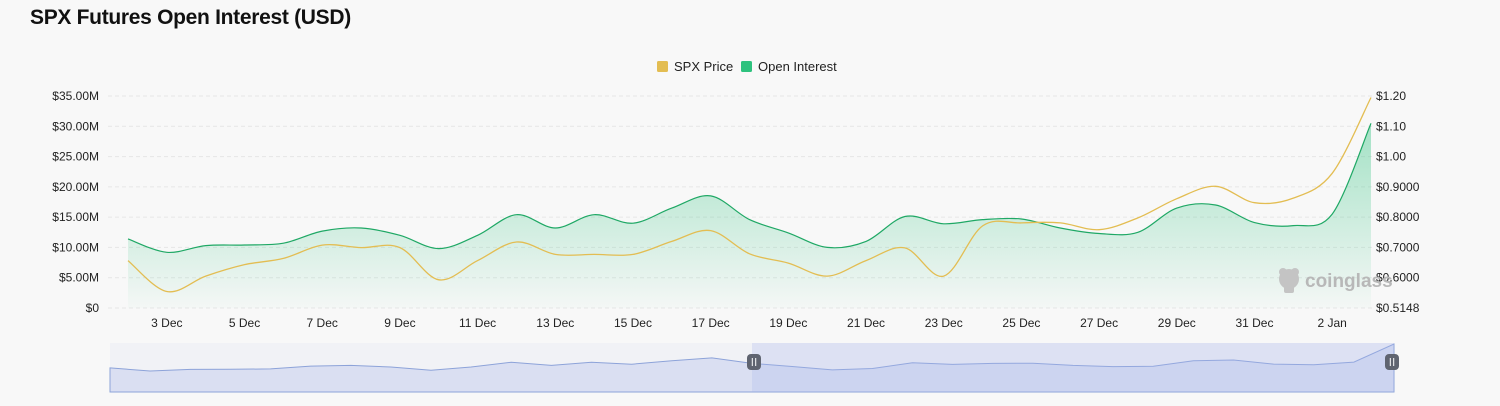  What do you see at coordinates (1398, 217) in the screenshot?
I see `y-right-tick-label: $0.8000` at bounding box center [1398, 217].